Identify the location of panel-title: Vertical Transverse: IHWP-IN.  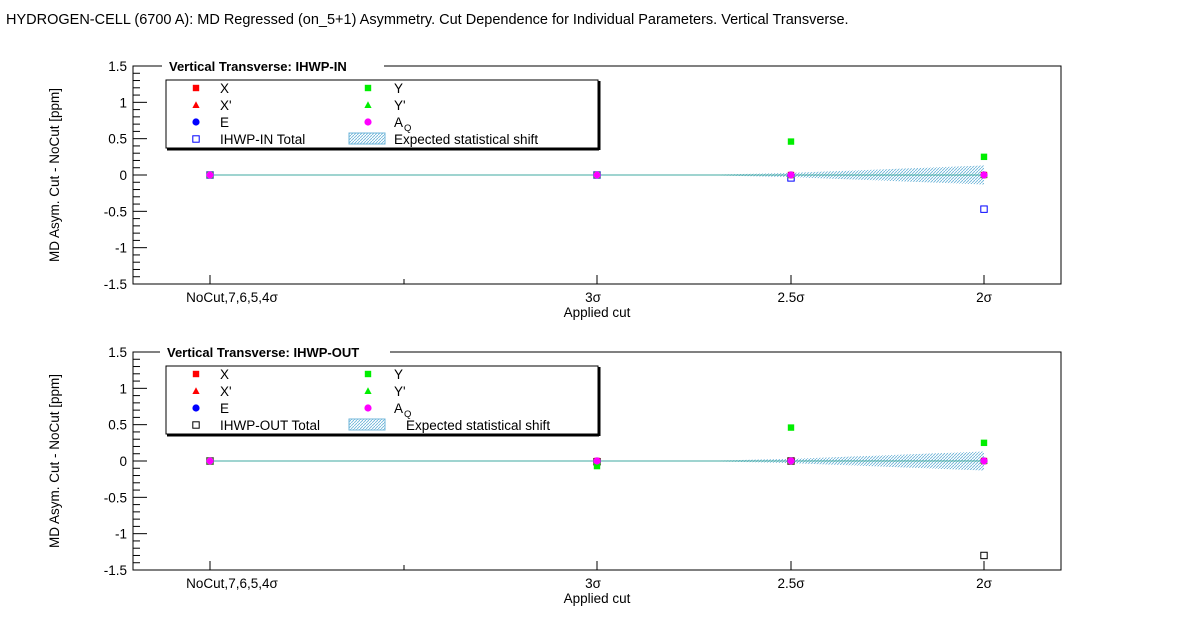
(258, 66).